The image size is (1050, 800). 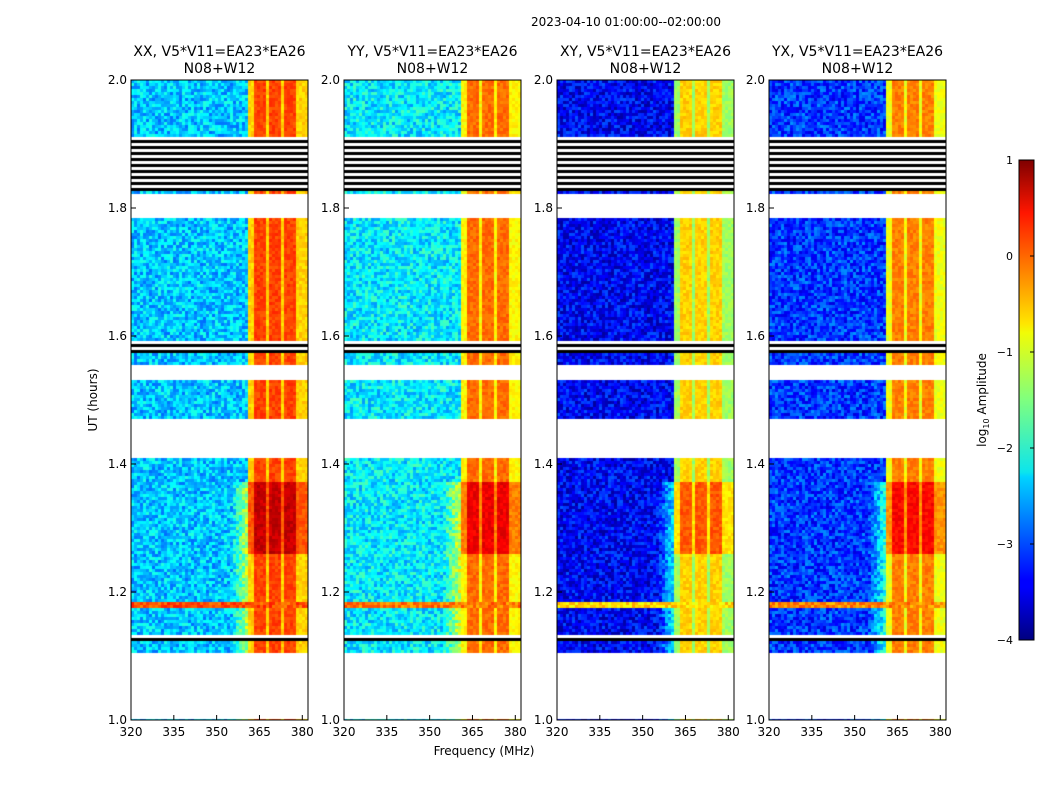 I want to click on colorbar-tick-label: −4, so click(x=1005, y=640).